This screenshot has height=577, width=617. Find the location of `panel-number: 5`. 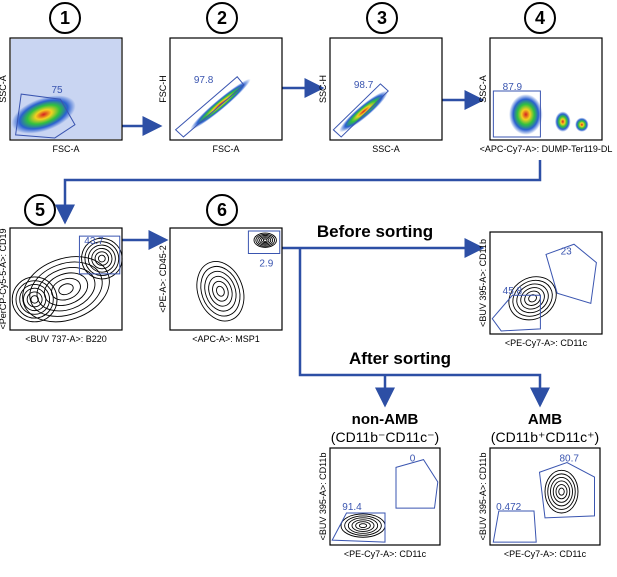

panel-number: 5 is located at coordinates (40, 210).